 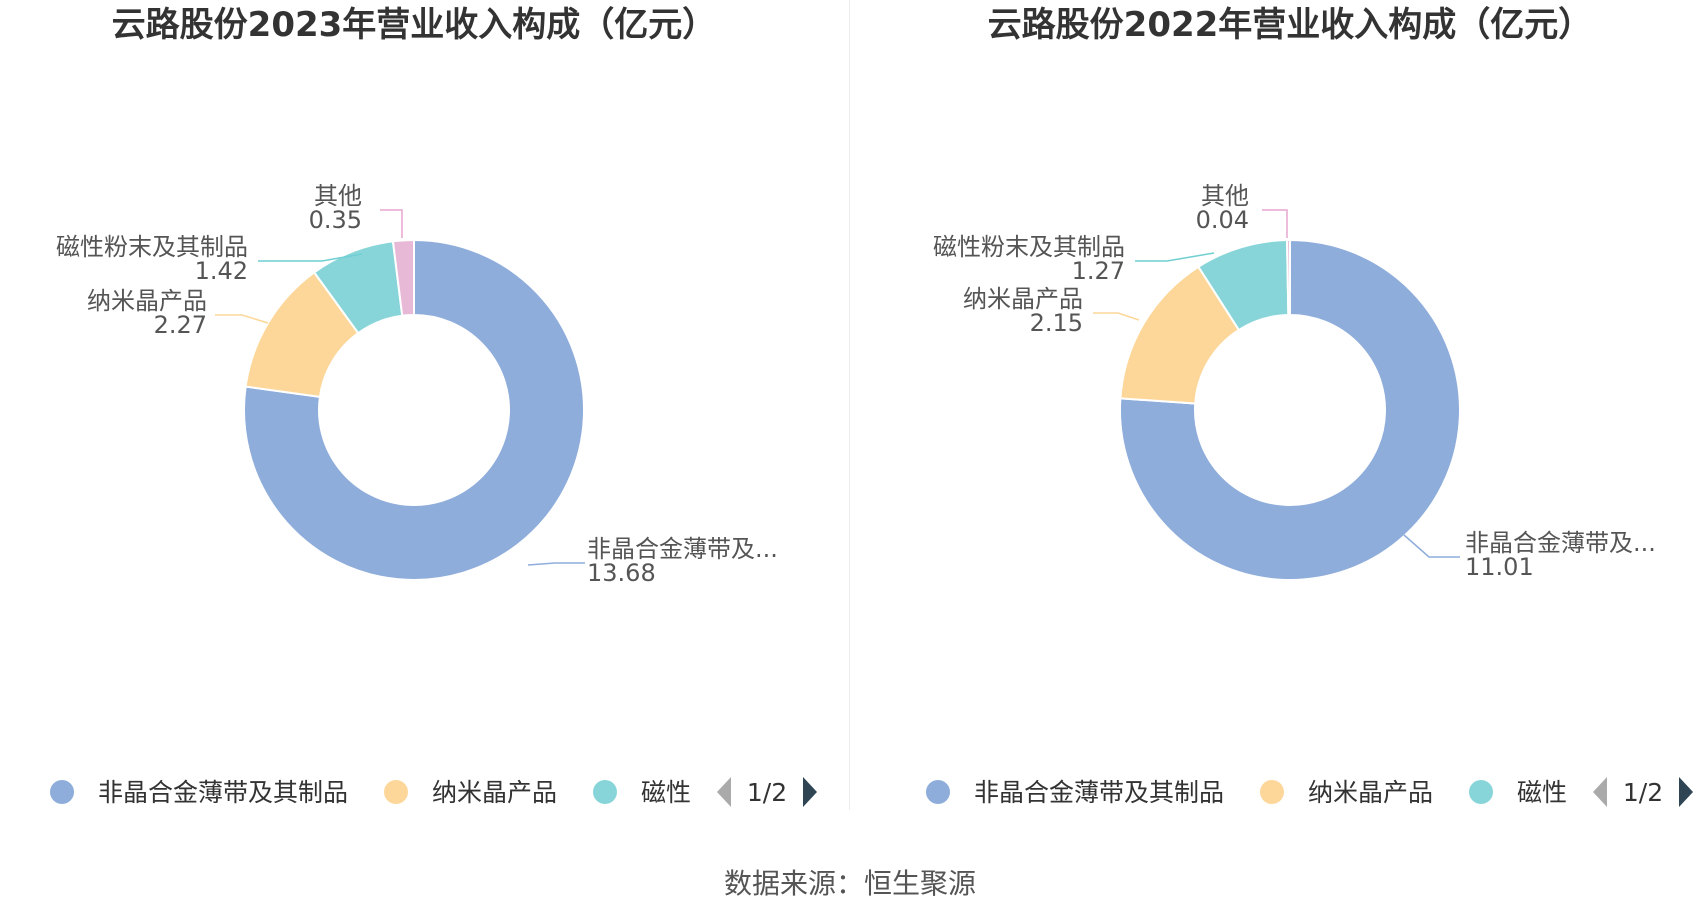 What do you see at coordinates (335, 220) in the screenshot?
I see `slice-value-label: 0.35` at bounding box center [335, 220].